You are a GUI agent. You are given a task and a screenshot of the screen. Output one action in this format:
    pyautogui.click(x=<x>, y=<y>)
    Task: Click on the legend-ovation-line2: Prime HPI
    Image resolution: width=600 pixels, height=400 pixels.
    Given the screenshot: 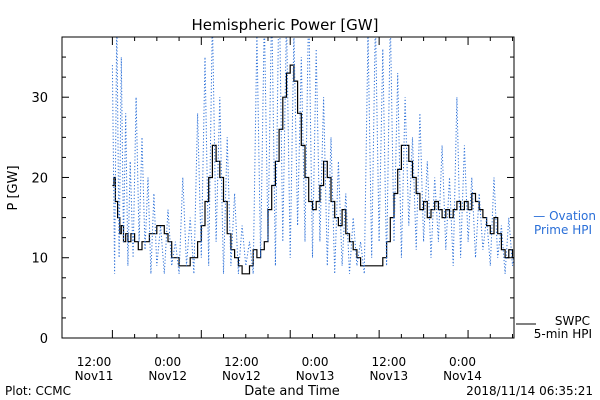 What is the action you would take?
    pyautogui.click(x=563, y=230)
    